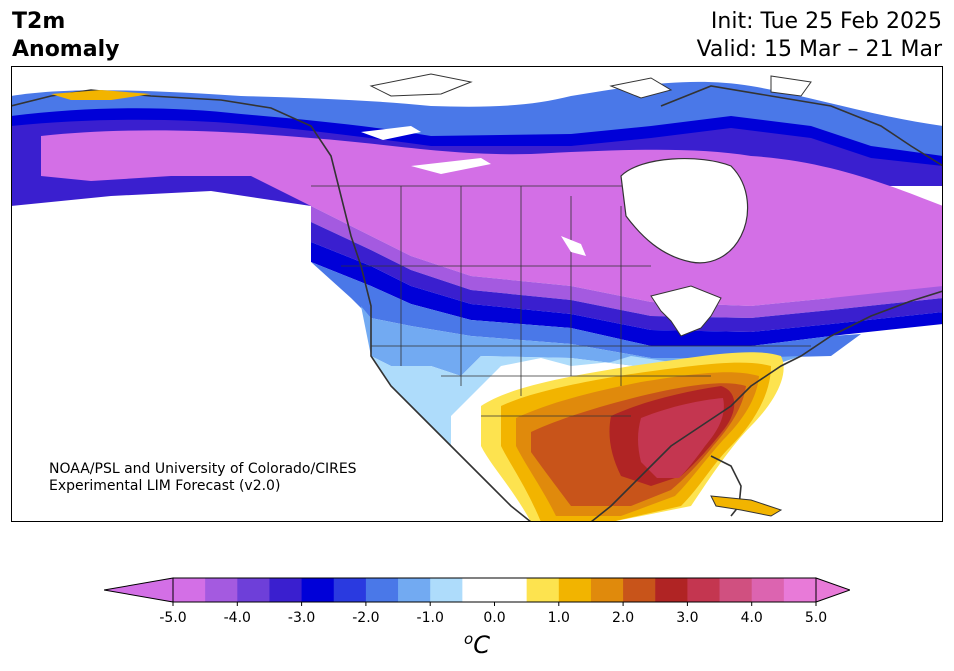  Describe the element at coordinates (165, 486) in the screenshot. I see `credit-line-2: Experimental LIM Forecast (v2.0)` at that location.